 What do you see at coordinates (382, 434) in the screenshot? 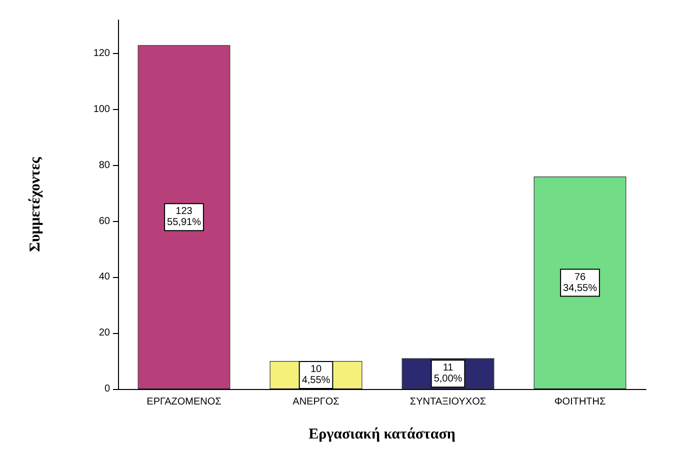
I see `x-axis-title: Εργασιακή κατάσταση` at bounding box center [382, 434].